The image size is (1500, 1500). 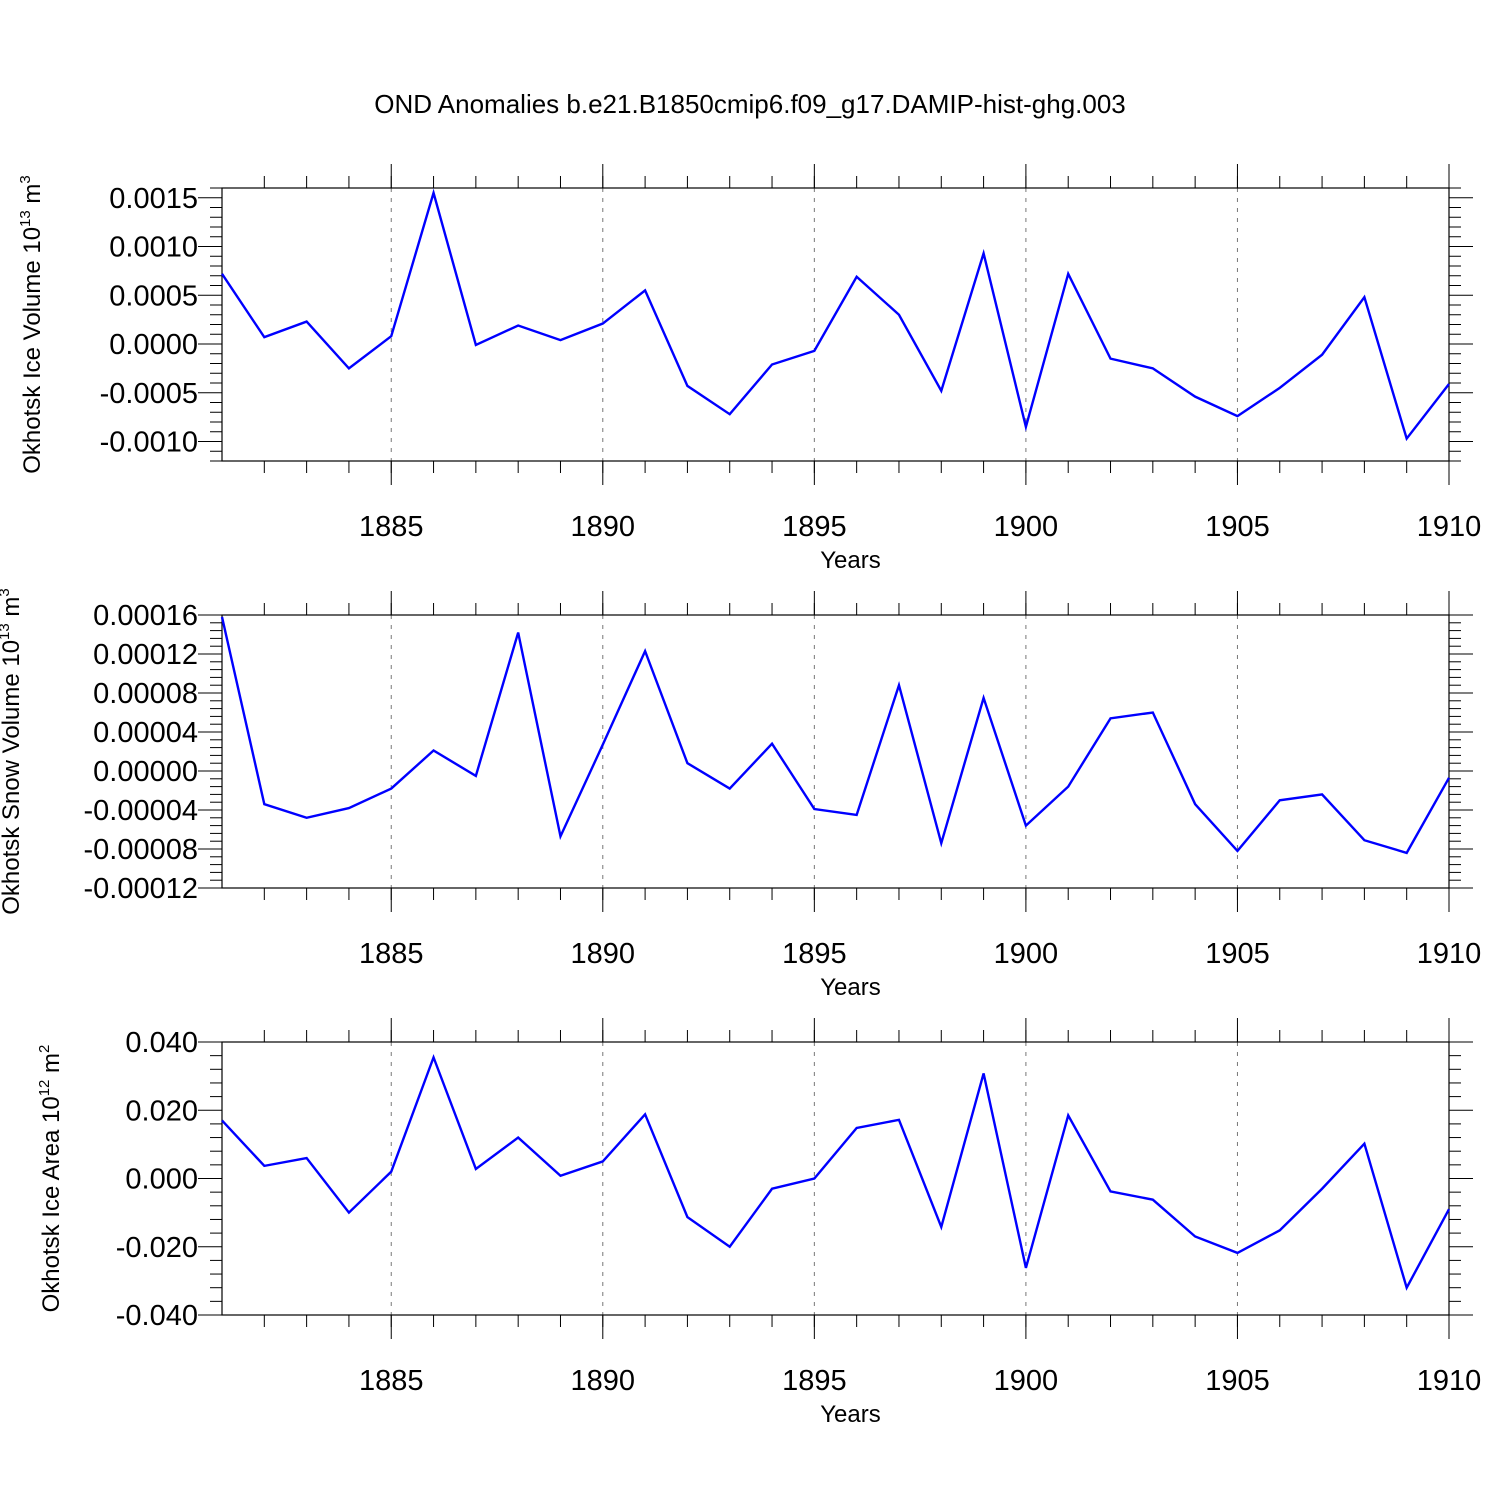 What do you see at coordinates (145, 772) in the screenshot?
I see `y-tick-label: 0.00000` at bounding box center [145, 772].